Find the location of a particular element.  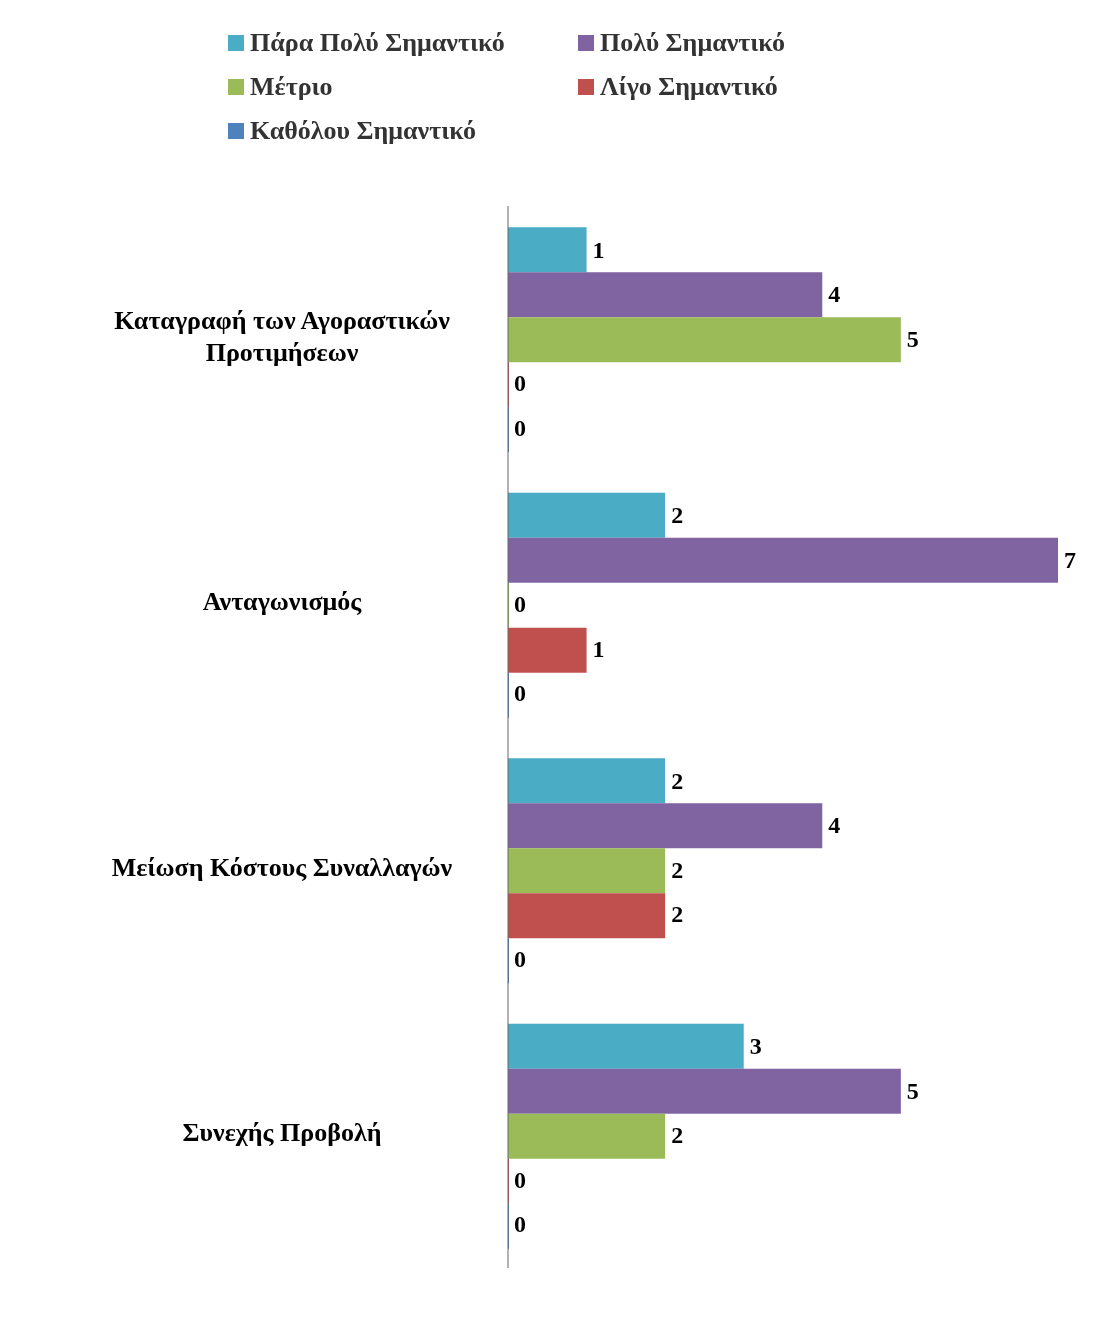

y-tick-label: Μείωση Κόστους Συναλλαγών is located at coordinates (282, 867).